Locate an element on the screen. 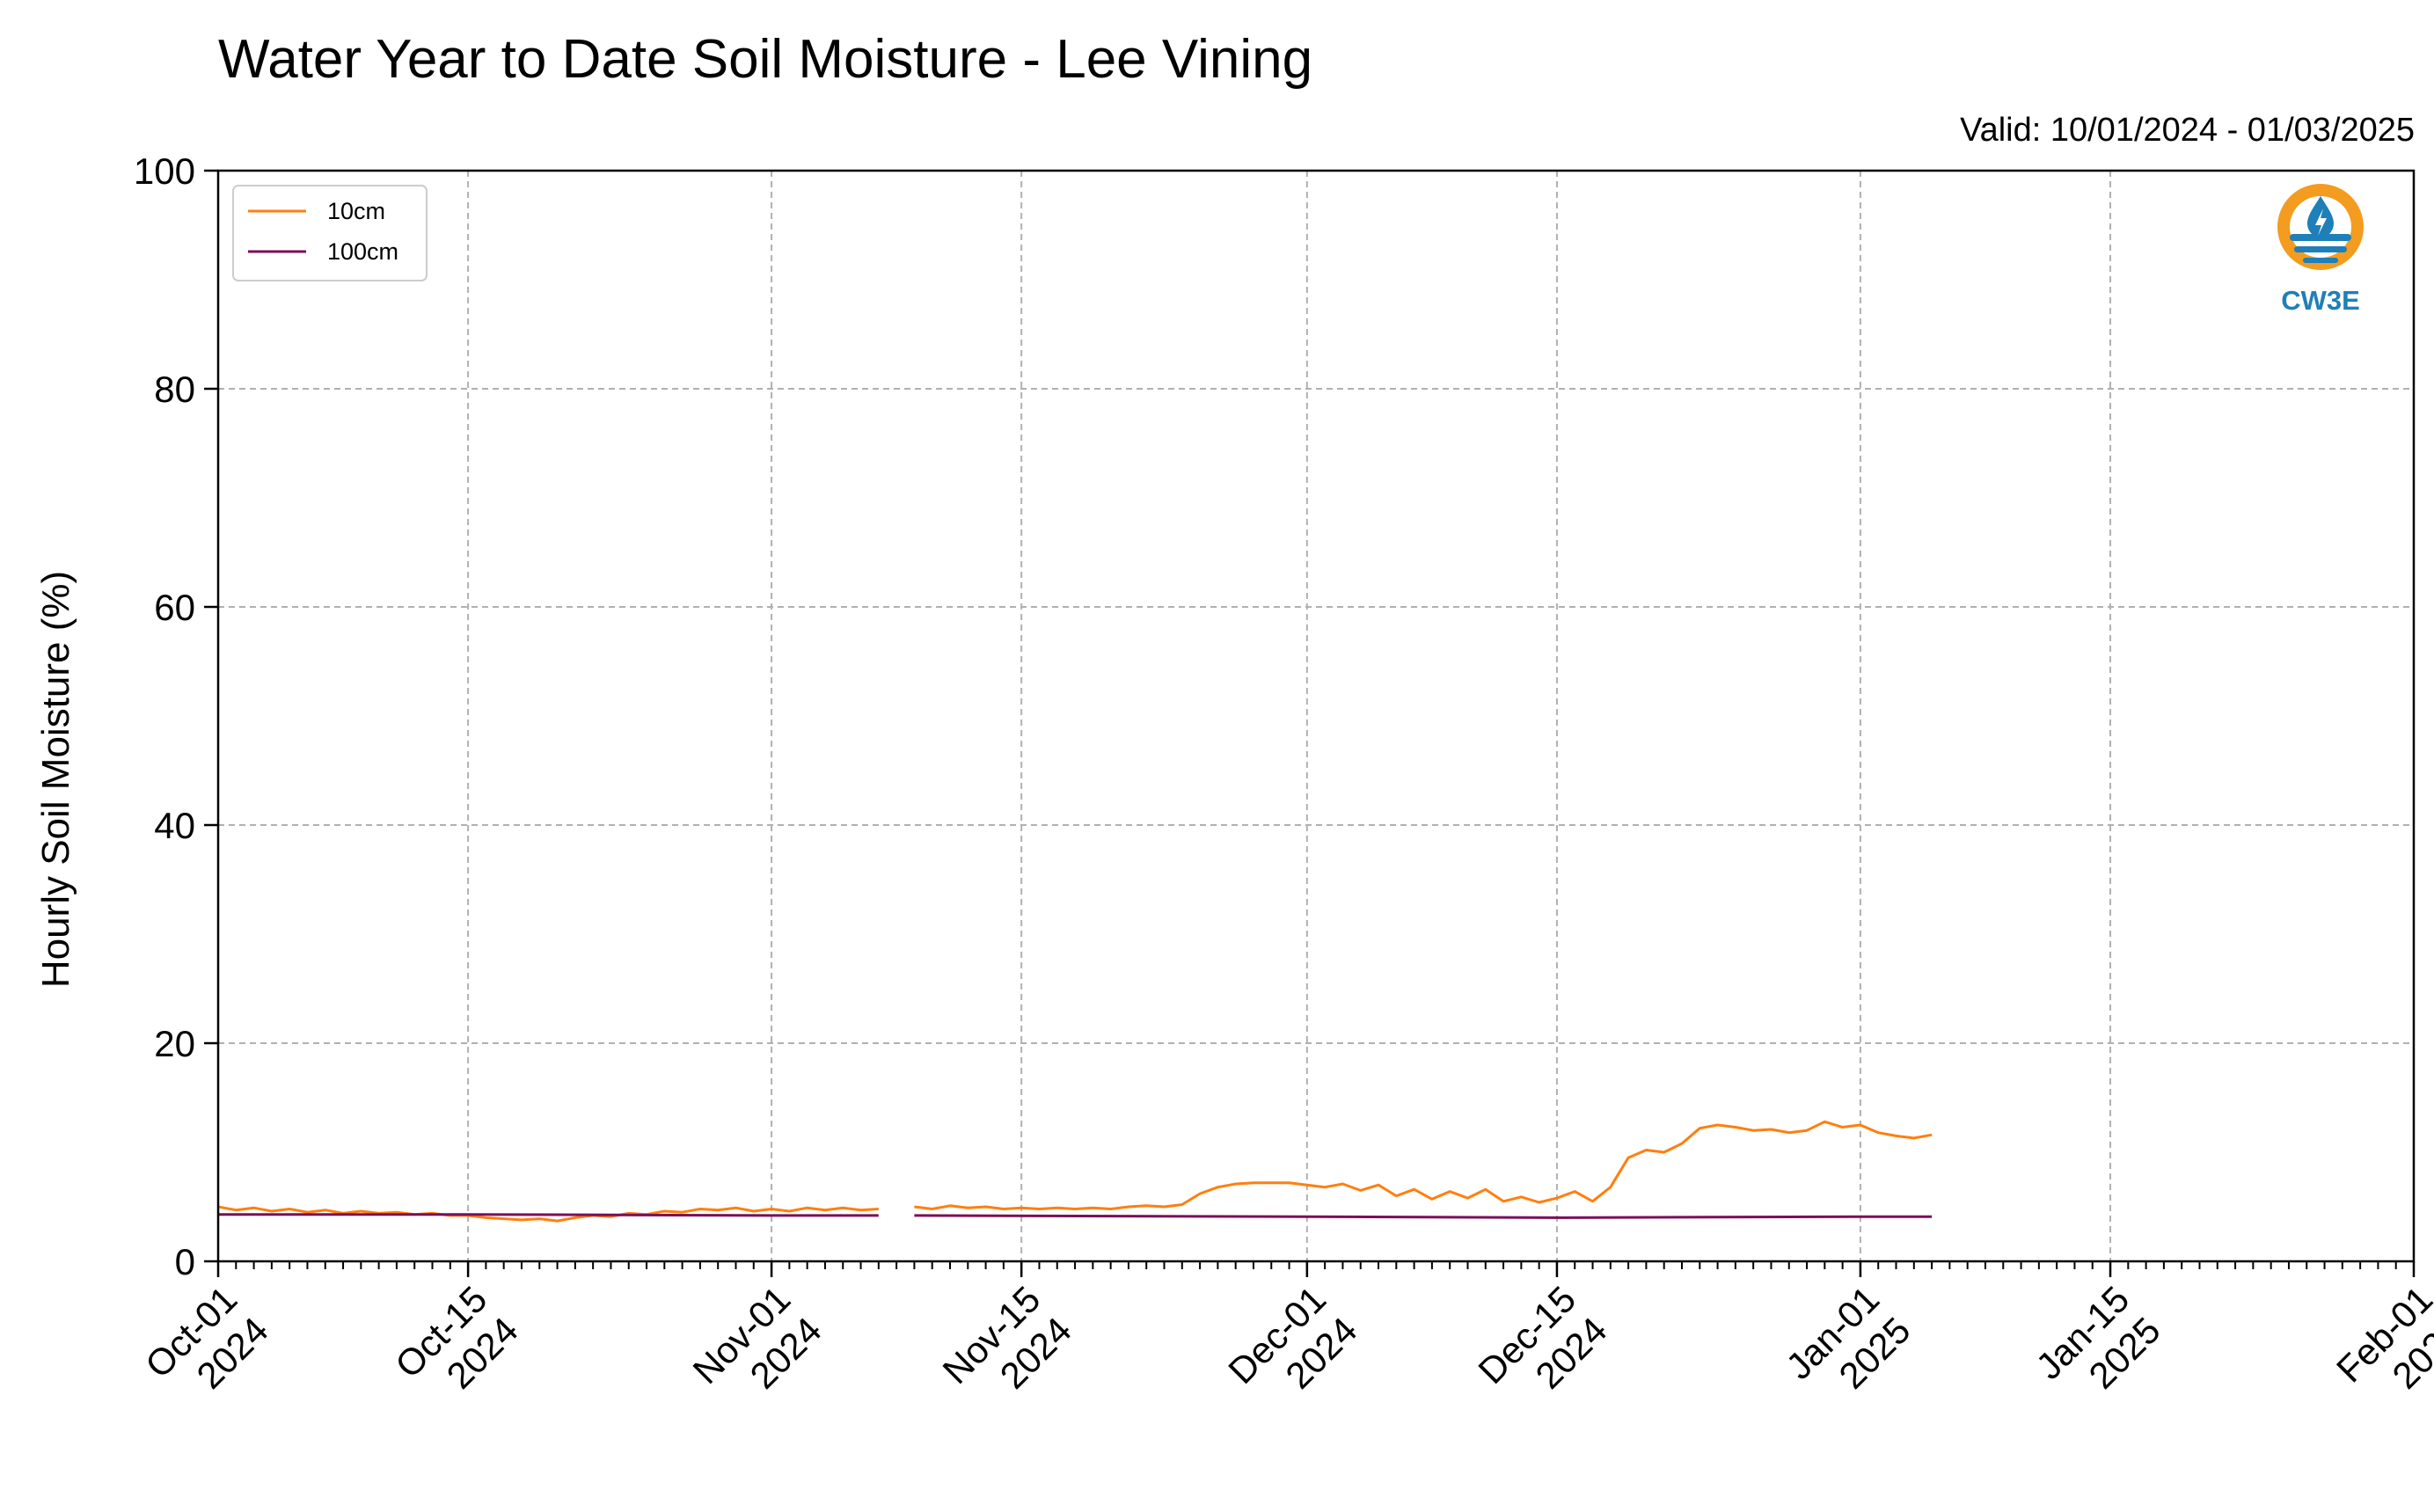 This screenshot has width=2434, height=1512. legend-label-100cm: 100cm is located at coordinates (362, 251).